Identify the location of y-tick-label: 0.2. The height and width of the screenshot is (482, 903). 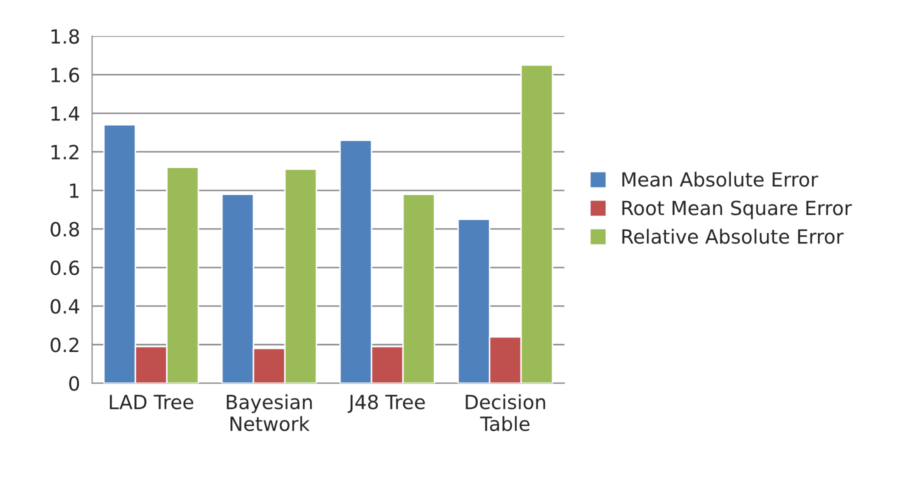
(64, 345).